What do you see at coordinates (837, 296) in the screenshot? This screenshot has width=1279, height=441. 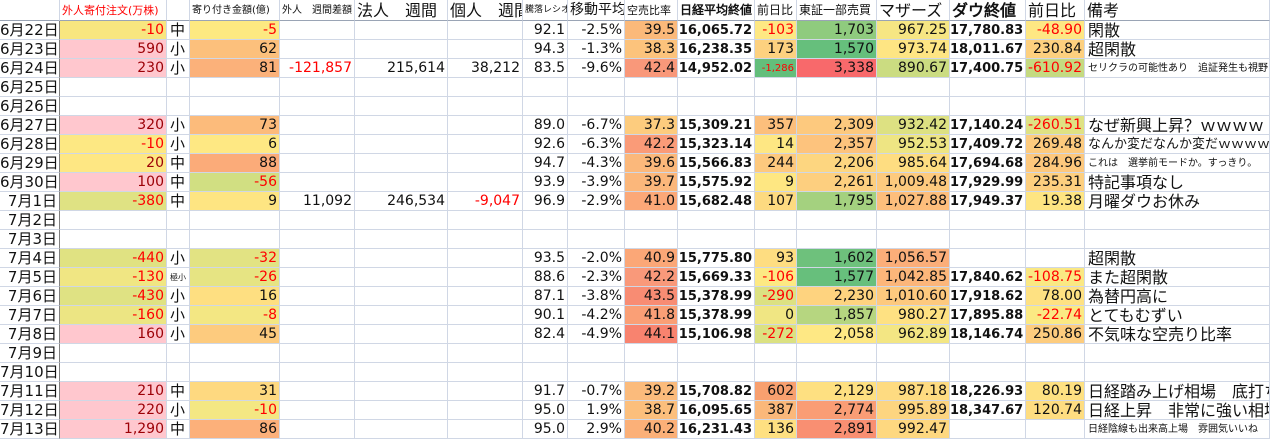 I see `cell-tse-volume: 2,230` at bounding box center [837, 296].